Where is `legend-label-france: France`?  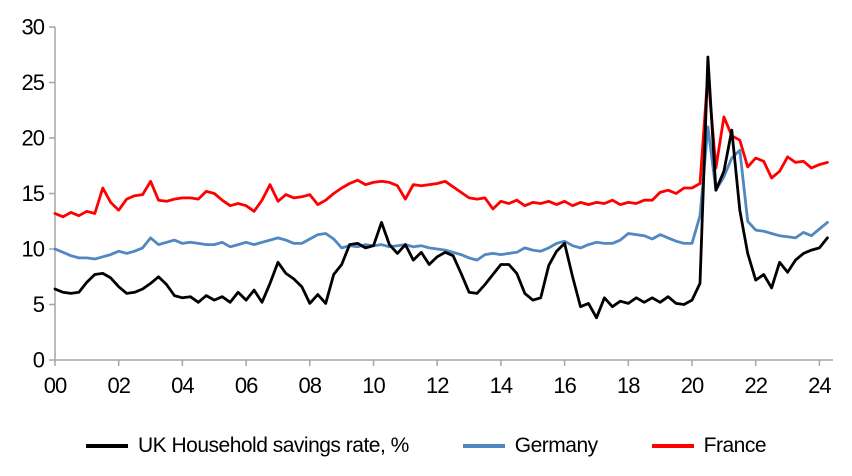
legend-label-france: France is located at coordinates (735, 445).